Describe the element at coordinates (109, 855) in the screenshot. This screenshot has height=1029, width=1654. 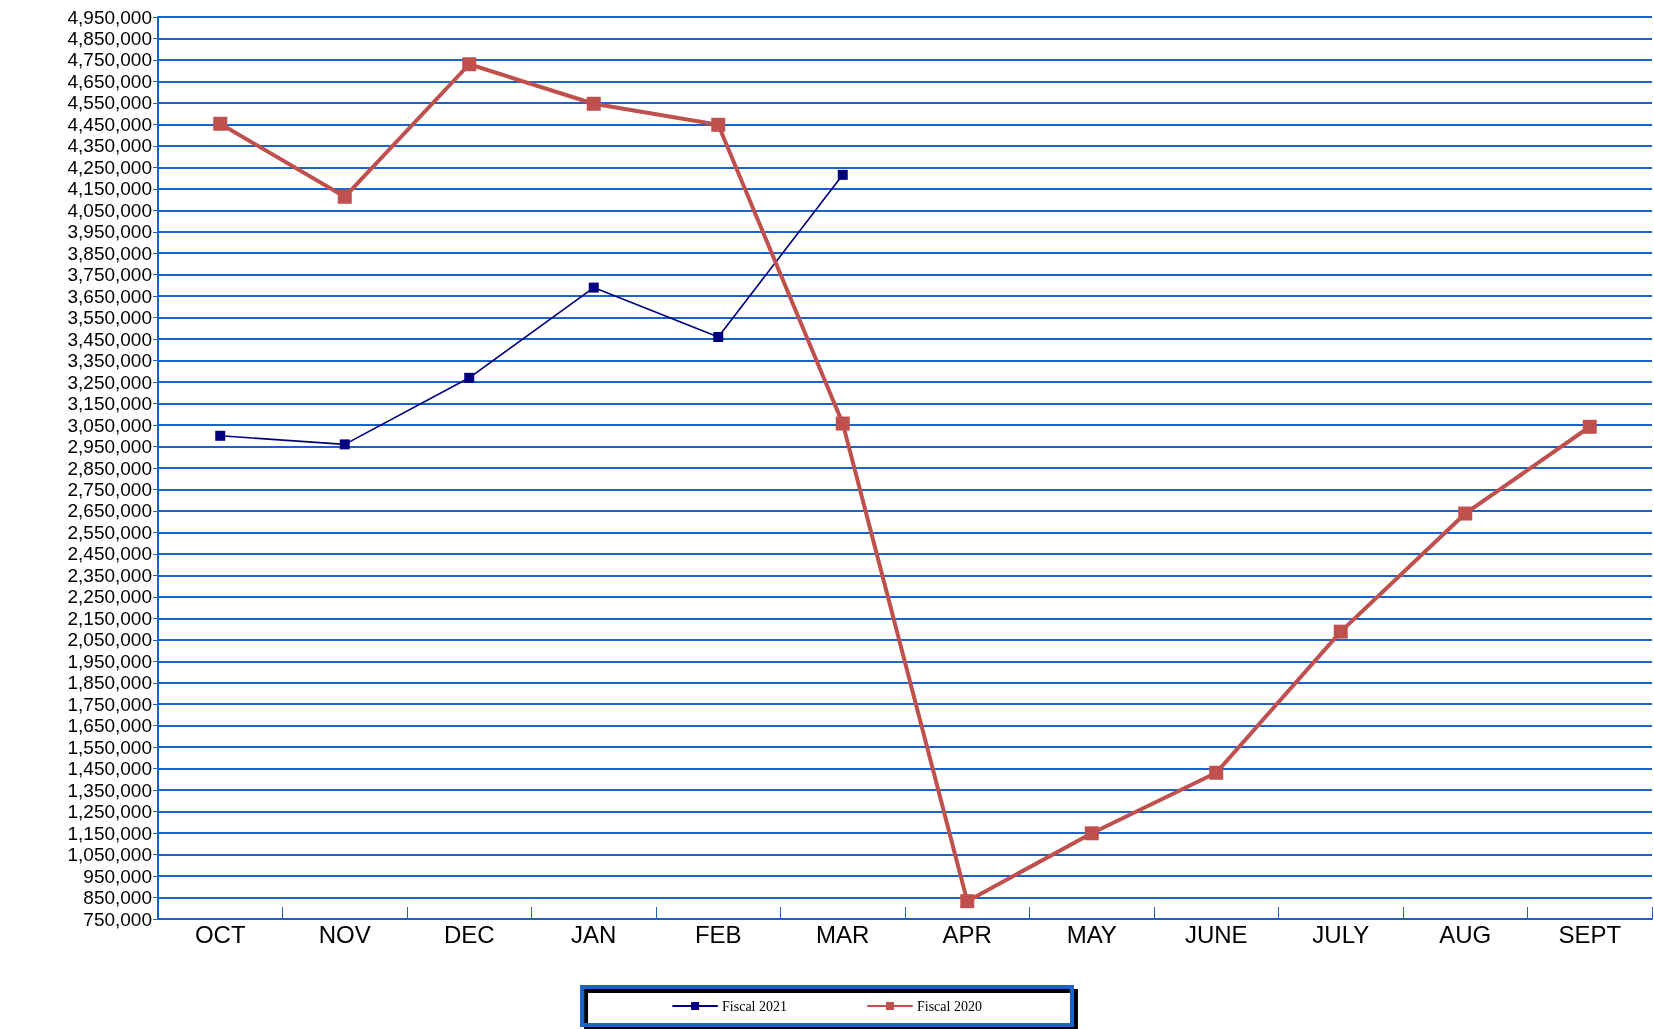
I see `y-tick-label: 1,050,000` at that location.